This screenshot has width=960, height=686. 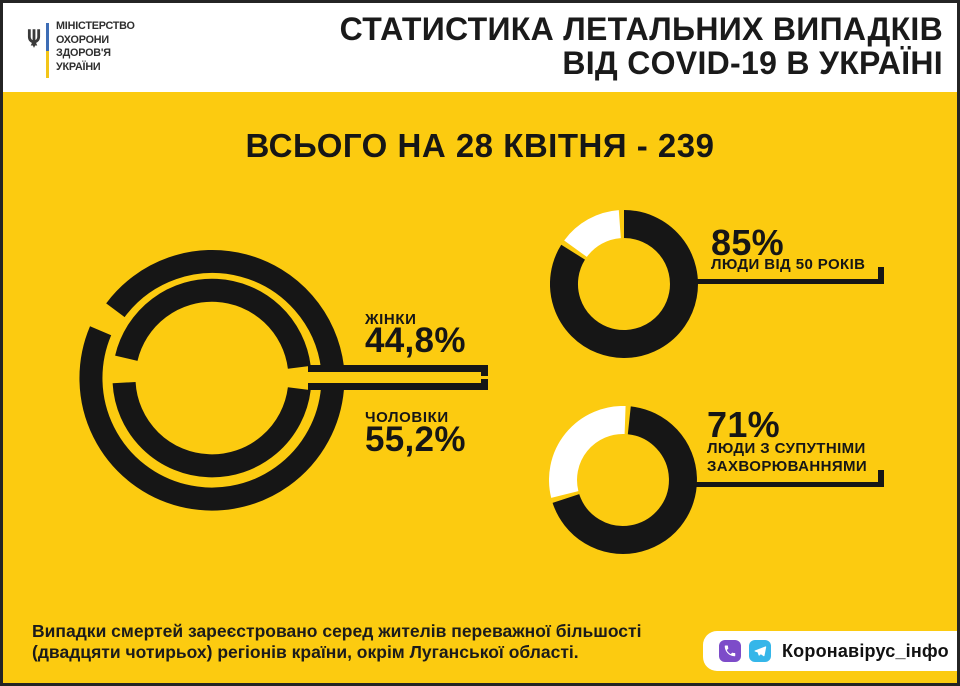 I want to click on age-value: 85%, so click(x=747, y=242).